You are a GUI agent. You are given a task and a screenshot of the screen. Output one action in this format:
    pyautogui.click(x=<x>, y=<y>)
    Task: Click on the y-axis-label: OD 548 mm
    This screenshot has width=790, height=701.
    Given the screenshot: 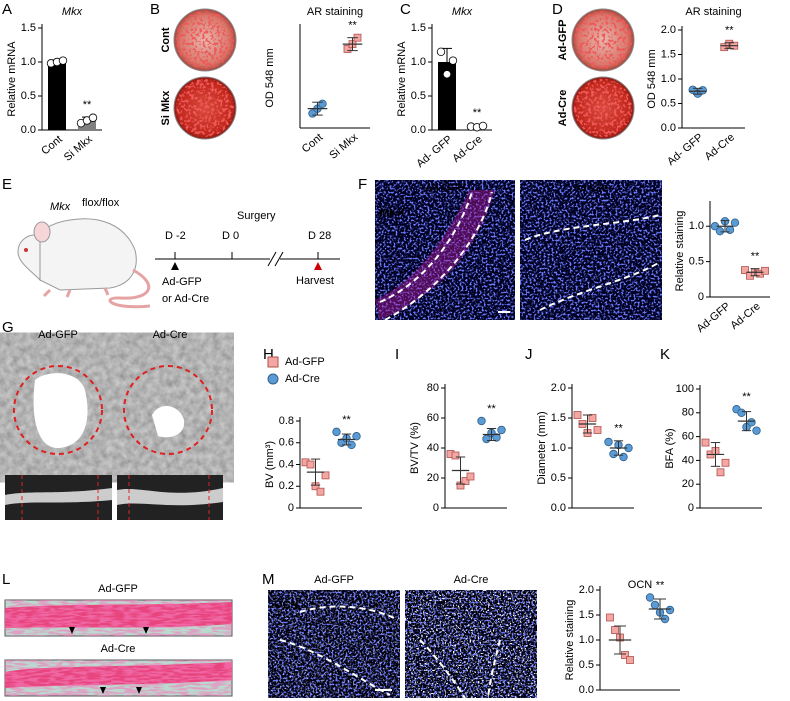 What is the action you would take?
    pyautogui.click(x=270, y=77)
    